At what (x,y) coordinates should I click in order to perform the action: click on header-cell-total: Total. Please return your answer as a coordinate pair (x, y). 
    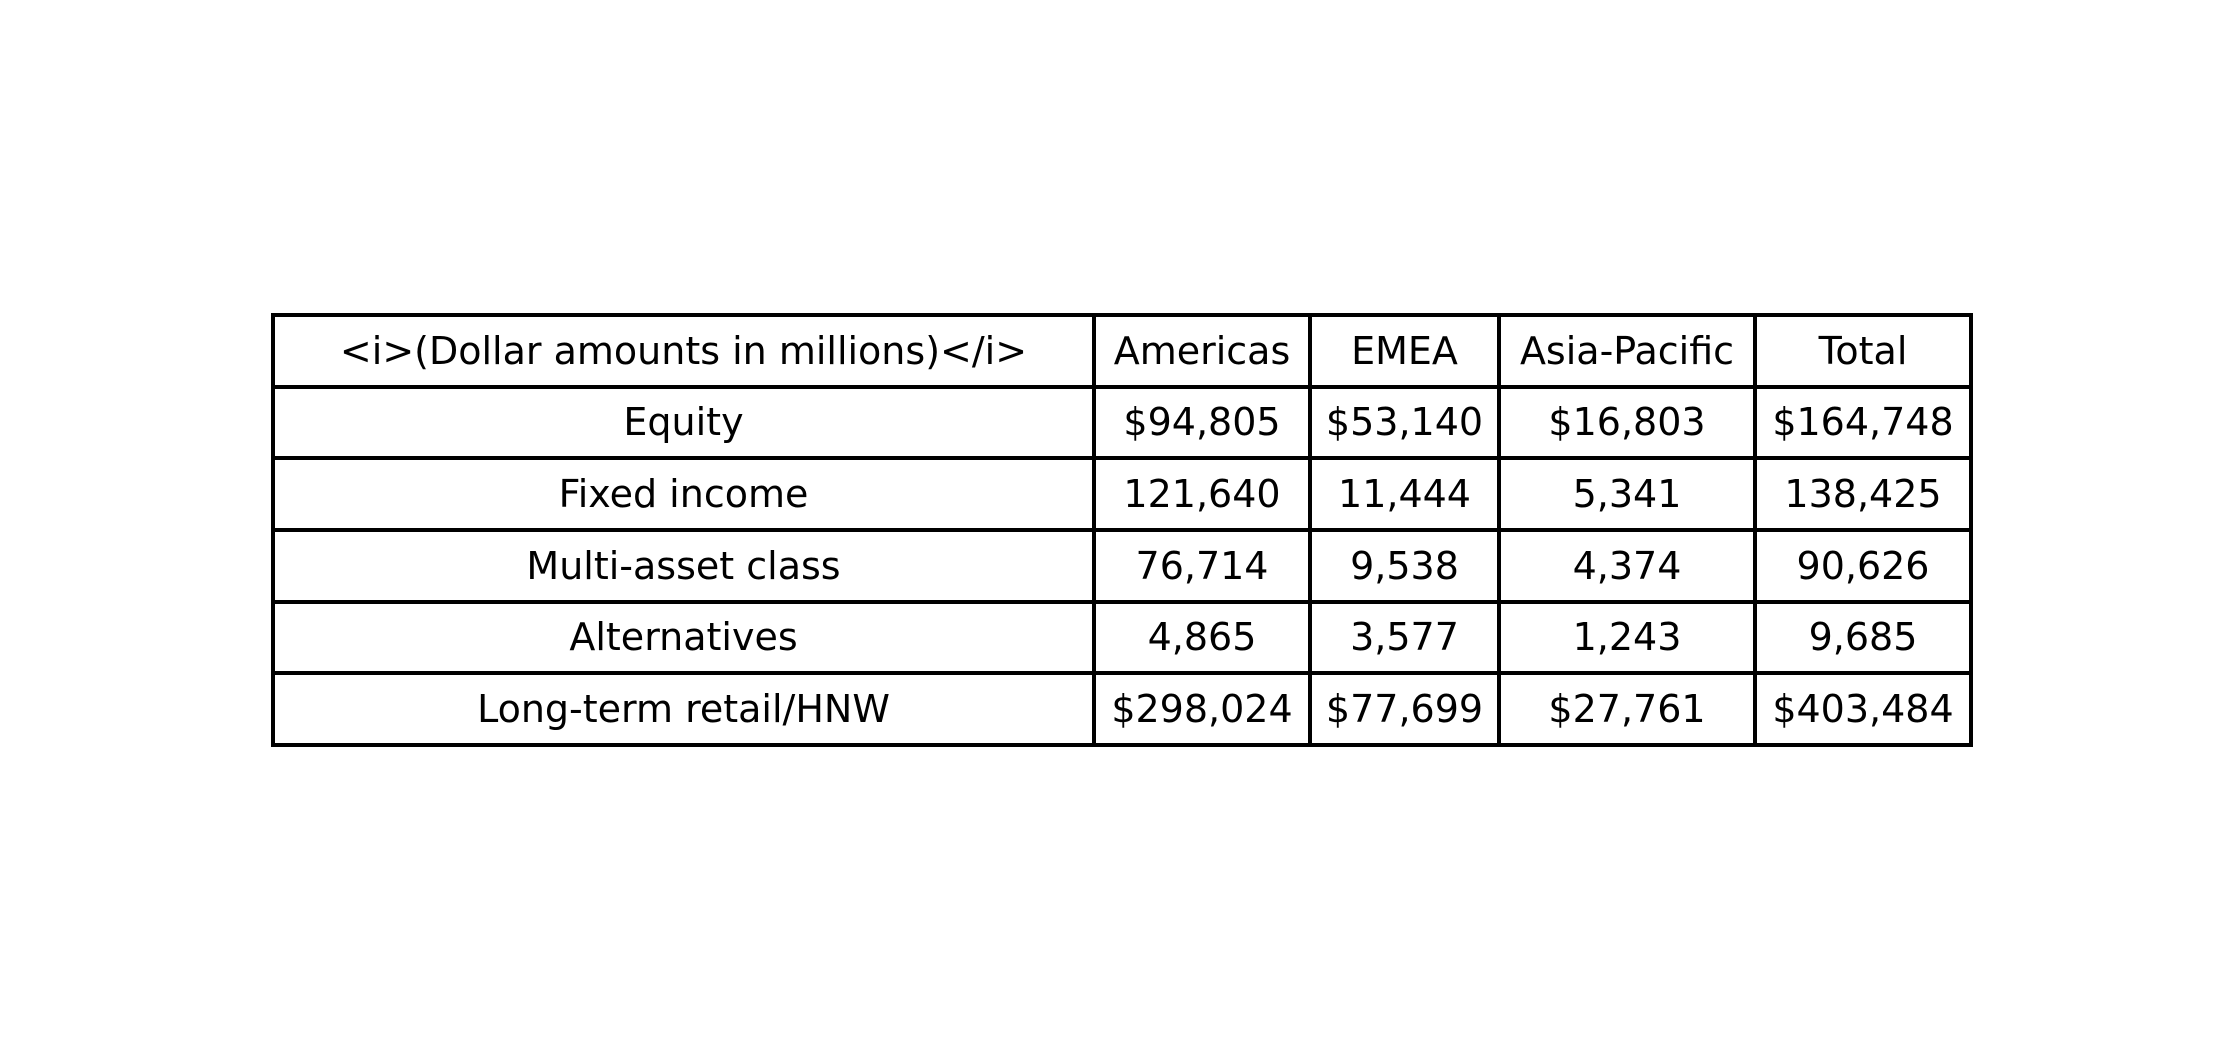
    Looking at the image, I should click on (1863, 351).